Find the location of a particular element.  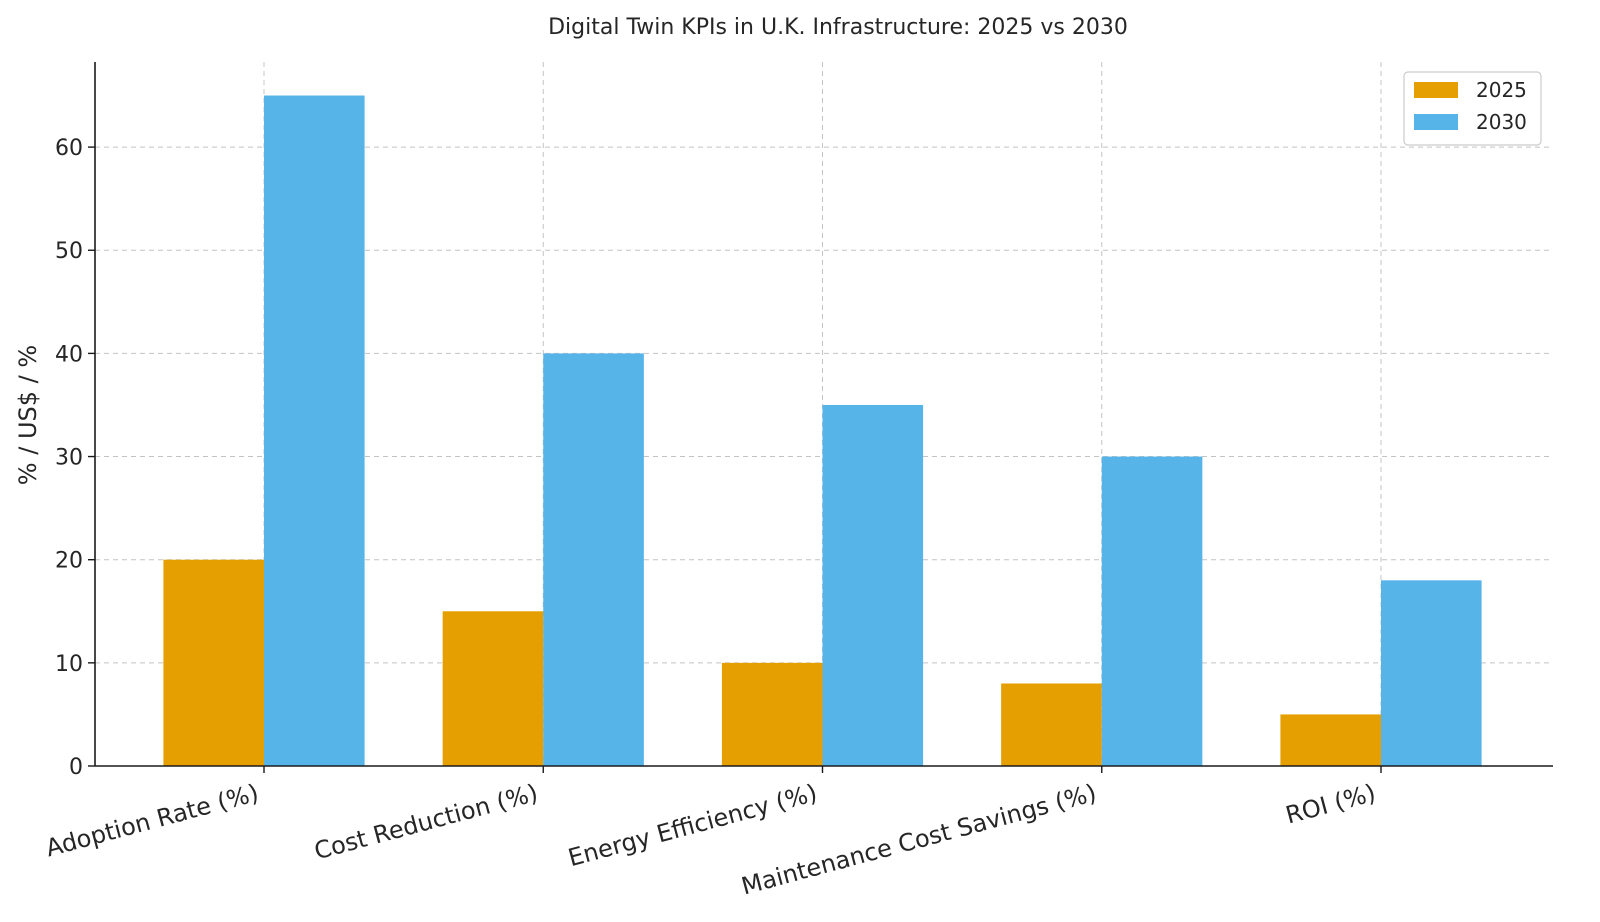

y-tick-label: 10 is located at coordinates (69, 664).